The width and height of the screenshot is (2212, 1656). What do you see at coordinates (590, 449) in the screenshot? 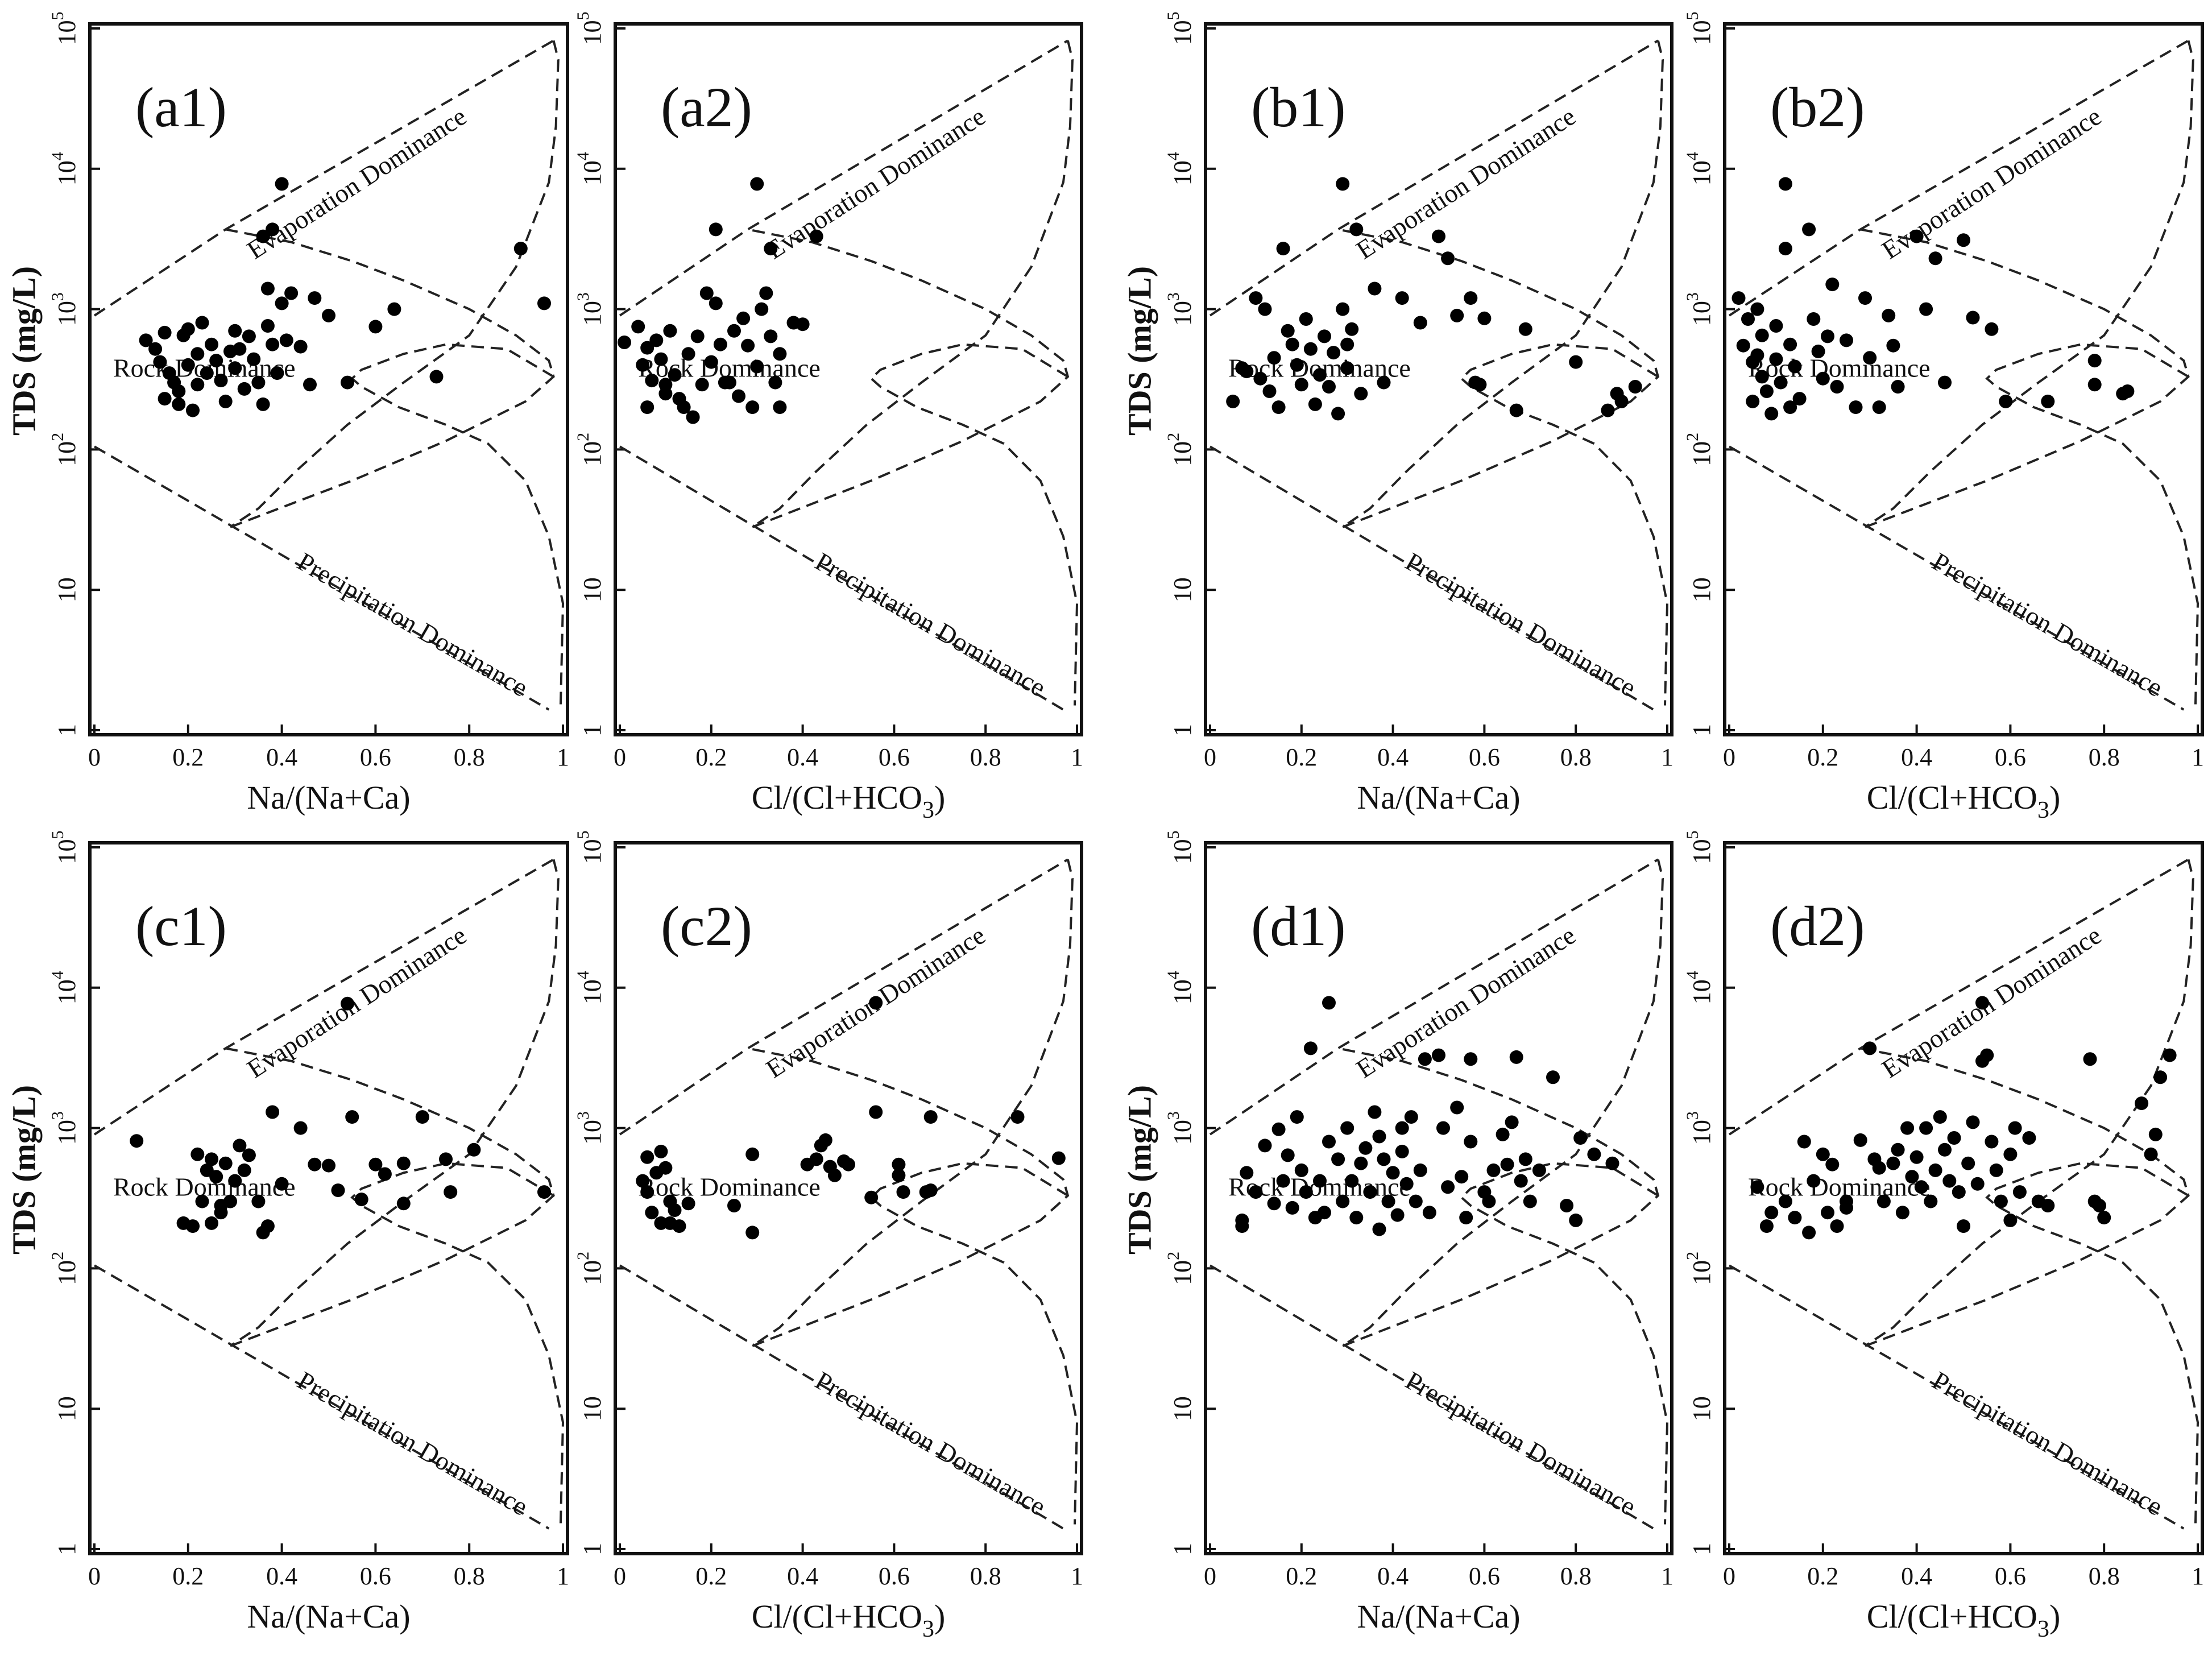
I see `y-tick-label: 10²` at bounding box center [590, 449].